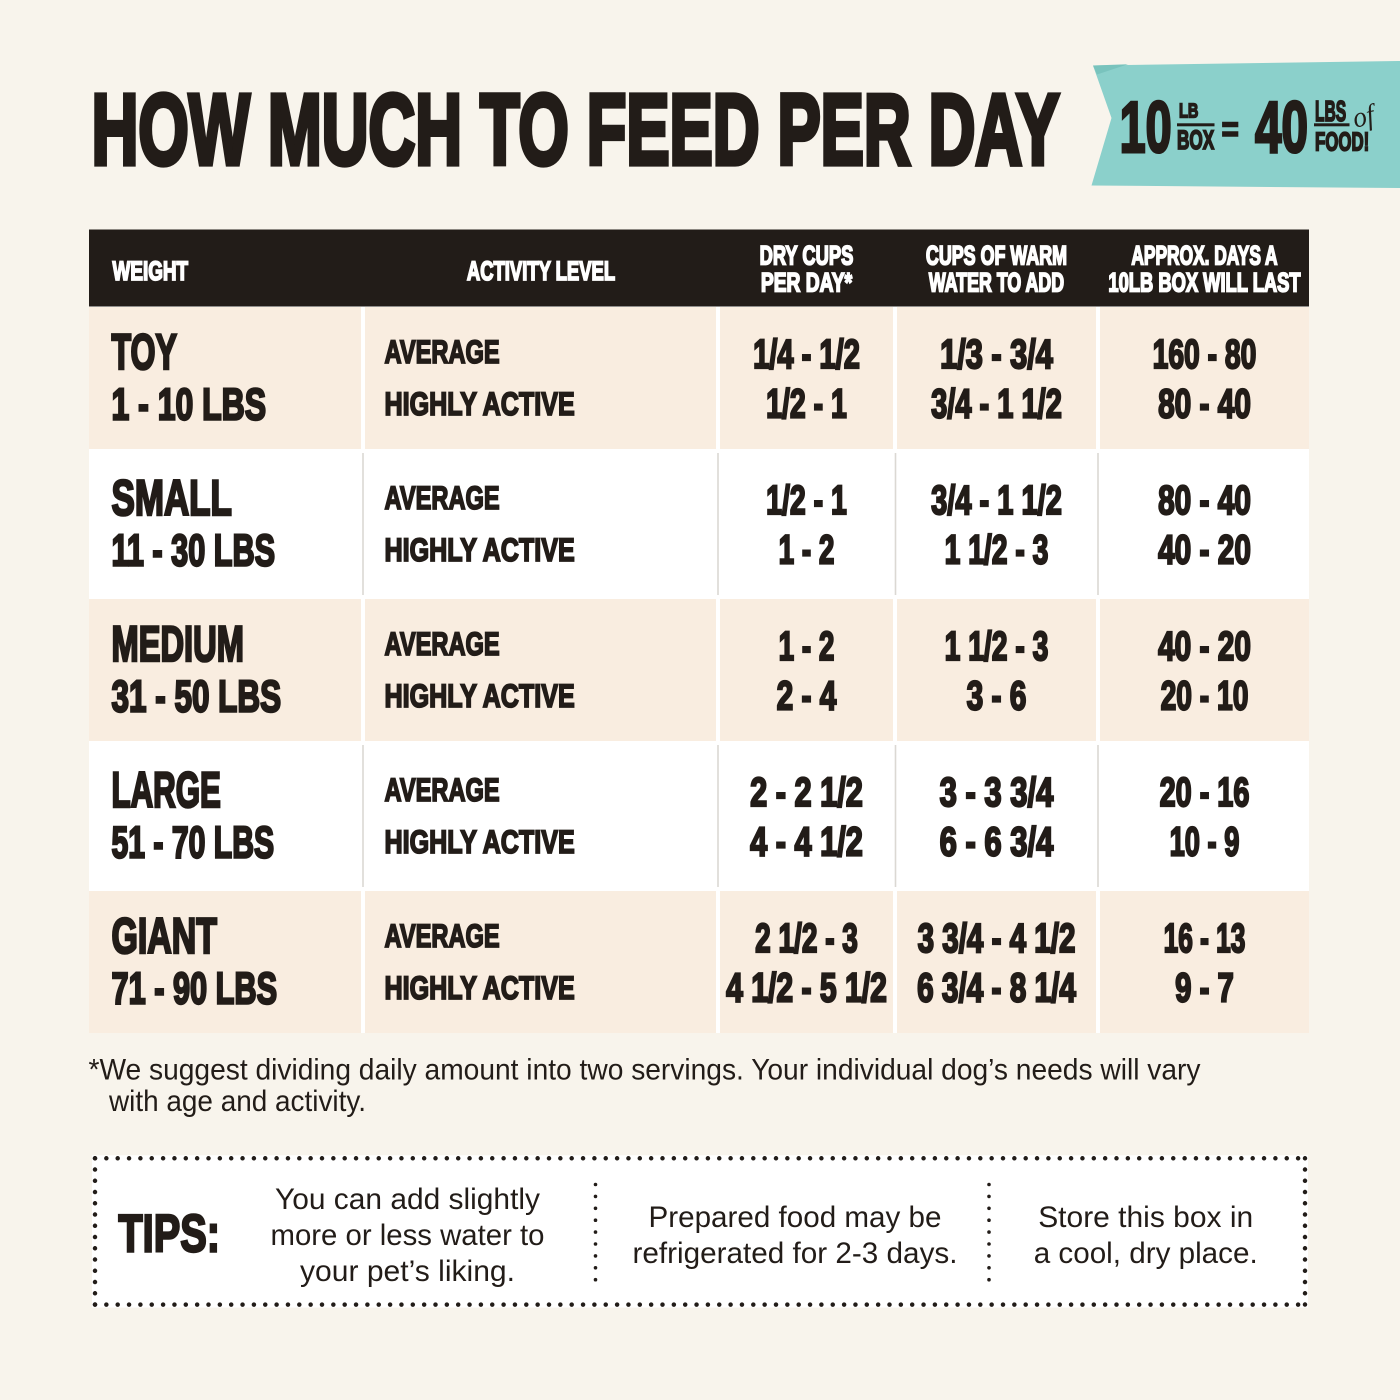  Describe the element at coordinates (1205, 841) in the screenshot. I see `svg-text: 10 - 9` at that location.